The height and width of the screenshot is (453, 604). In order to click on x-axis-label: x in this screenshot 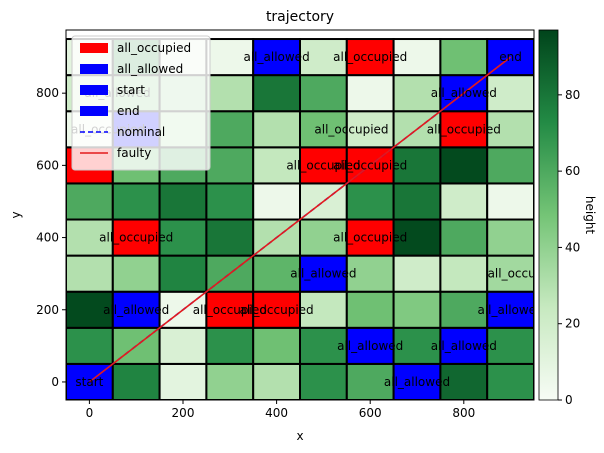, I will do `click(299, 436)`.